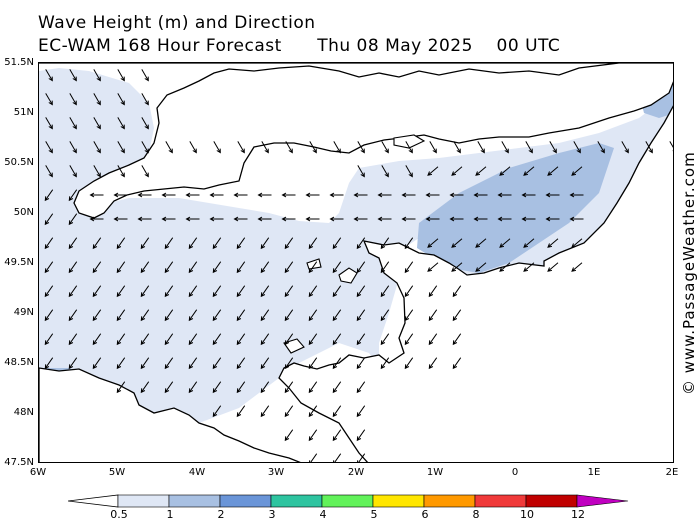 This screenshot has width=700, height=525. I want to click on lon-label: 0, so click(515, 472).